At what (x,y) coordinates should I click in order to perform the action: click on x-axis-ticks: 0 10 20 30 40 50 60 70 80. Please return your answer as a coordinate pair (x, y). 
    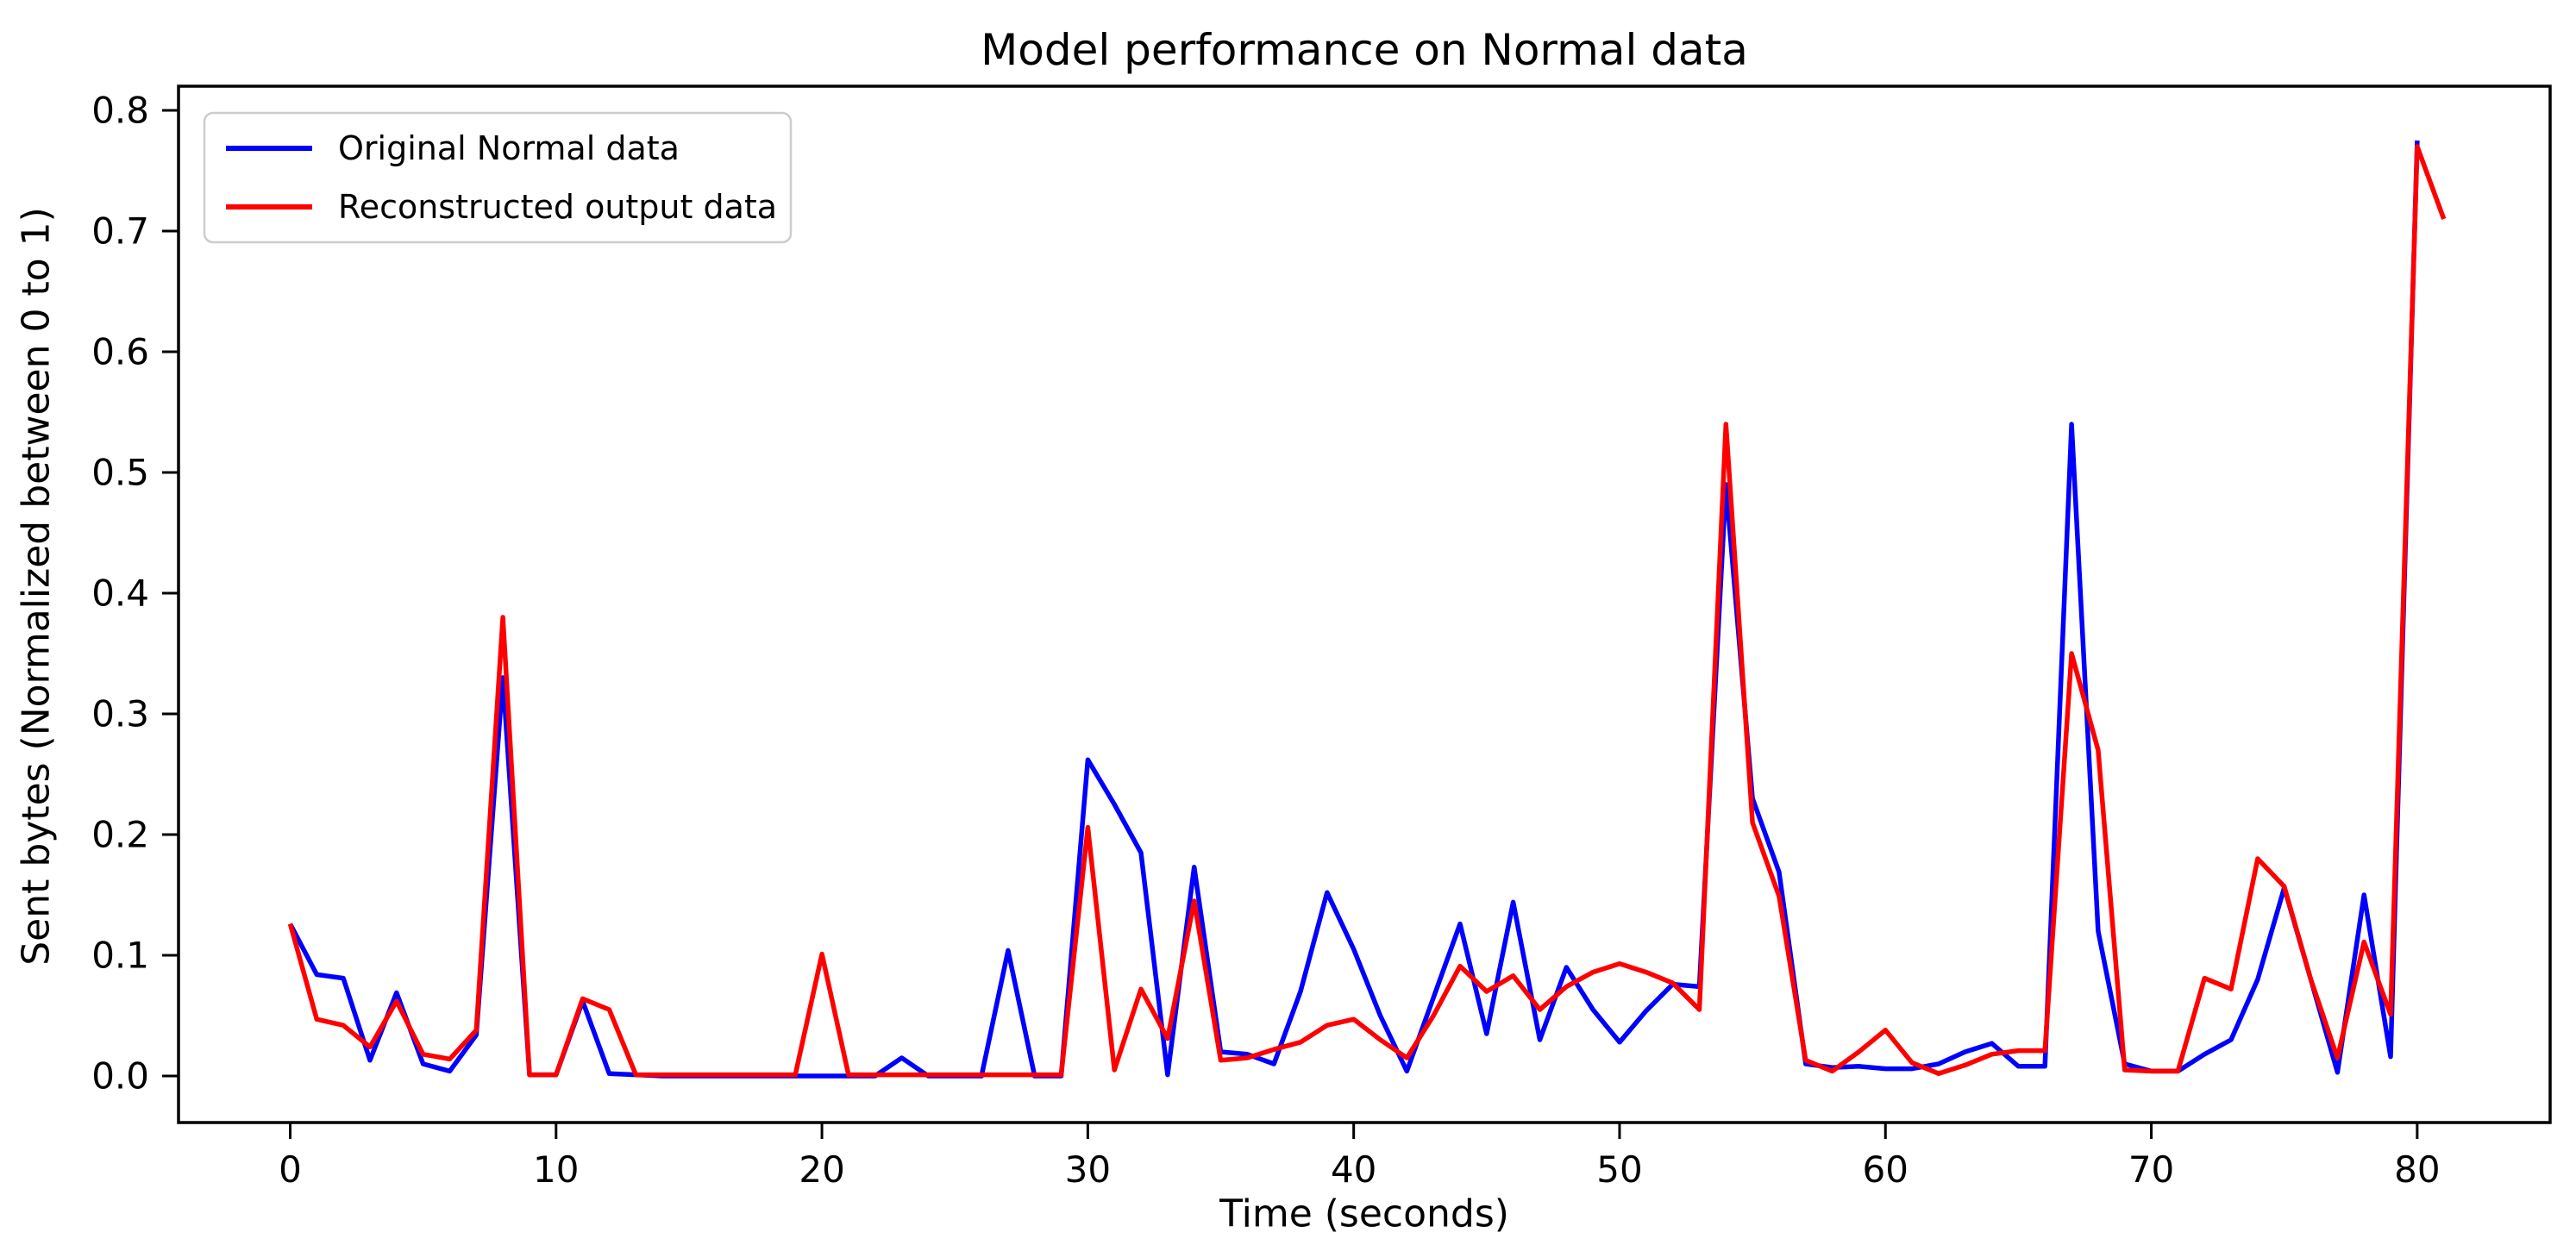
    Looking at the image, I should click on (1360, 1157).